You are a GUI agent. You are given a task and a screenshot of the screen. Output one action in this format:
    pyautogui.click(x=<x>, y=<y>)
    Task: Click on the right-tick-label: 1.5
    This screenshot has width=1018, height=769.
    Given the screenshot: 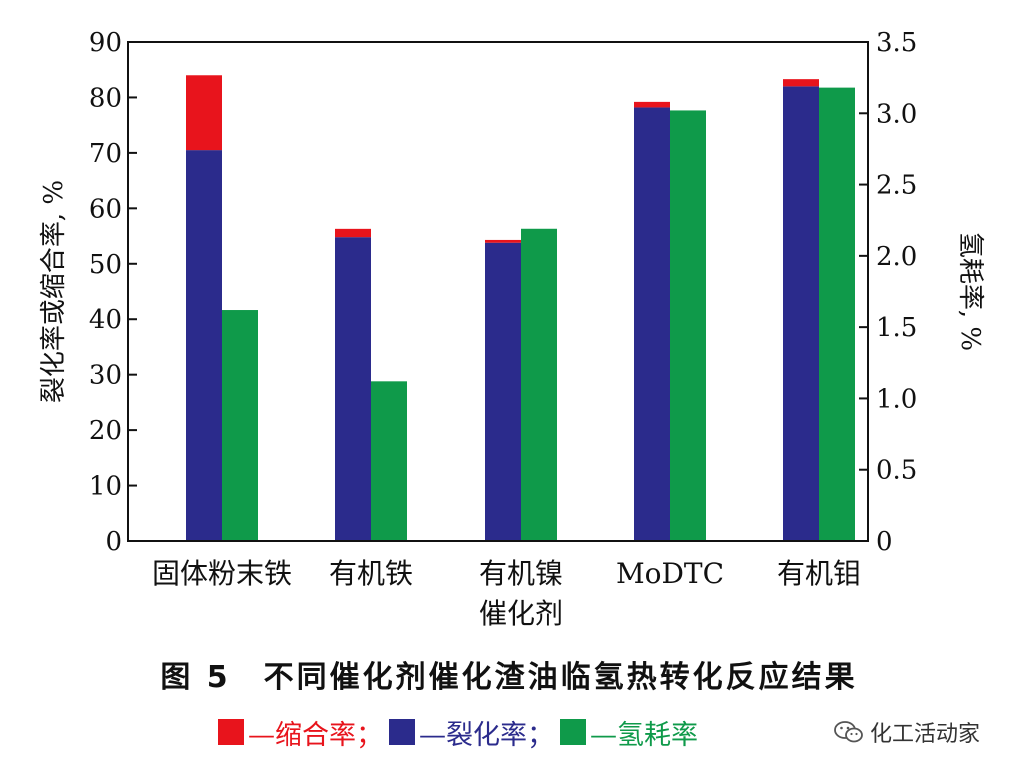 What is the action you would take?
    pyautogui.click(x=896, y=328)
    